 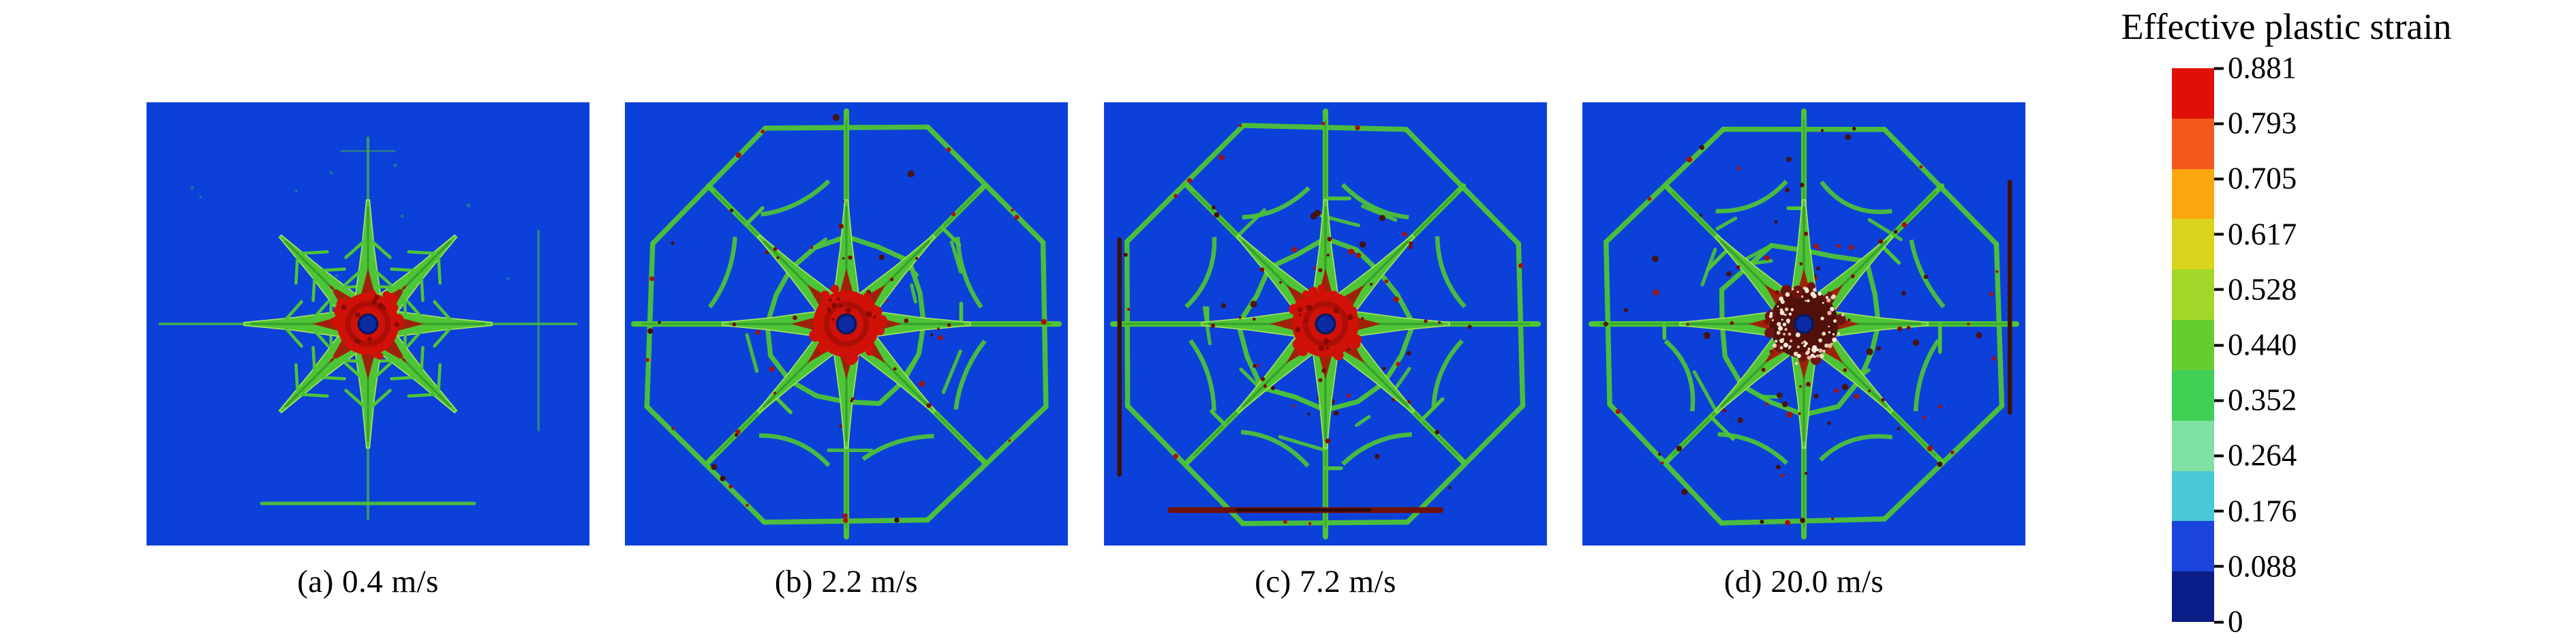 What do you see at coordinates (2262, 400) in the screenshot?
I see `tick-label: 0.352` at bounding box center [2262, 400].